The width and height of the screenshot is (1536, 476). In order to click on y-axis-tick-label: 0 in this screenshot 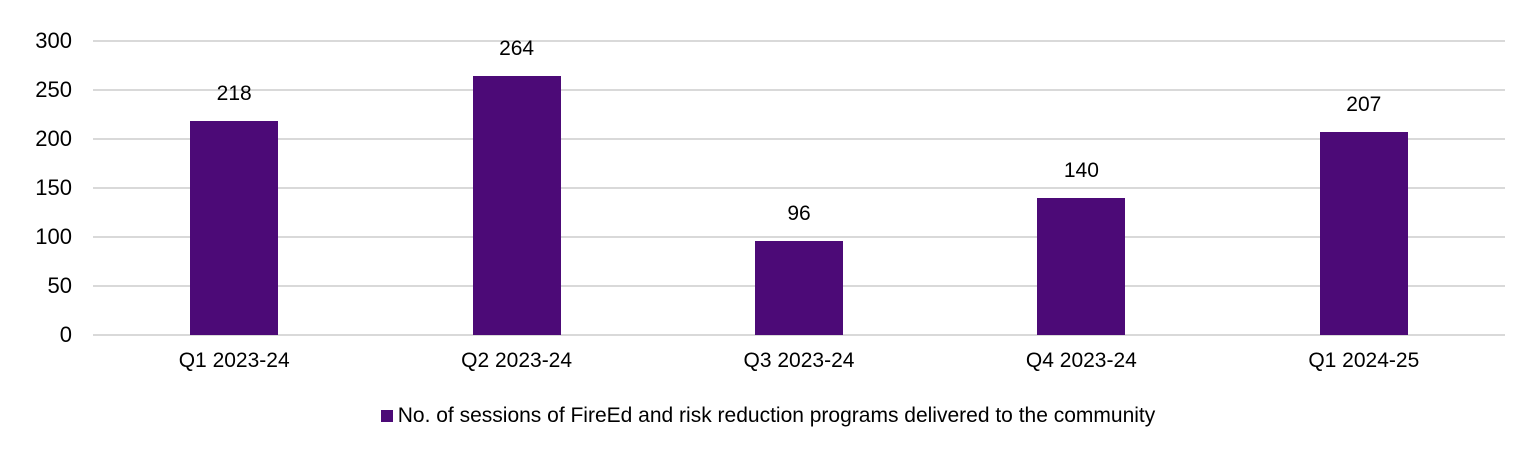, I will do `click(65, 334)`.